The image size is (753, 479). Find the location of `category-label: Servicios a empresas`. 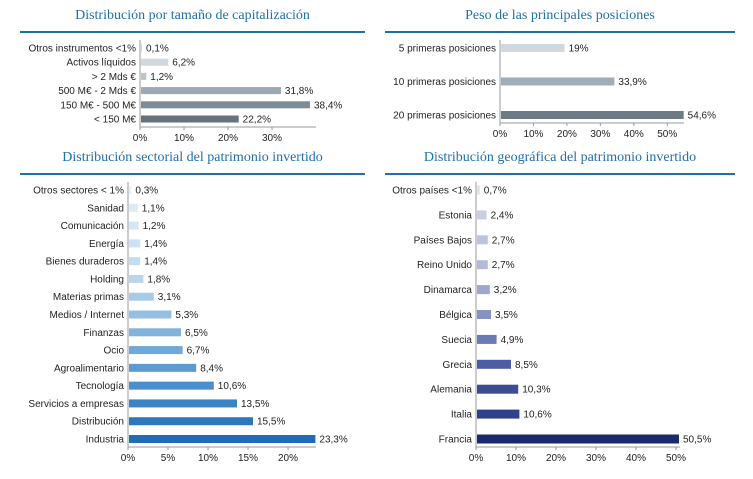

category-label: Servicios a empresas is located at coordinates (76, 404).